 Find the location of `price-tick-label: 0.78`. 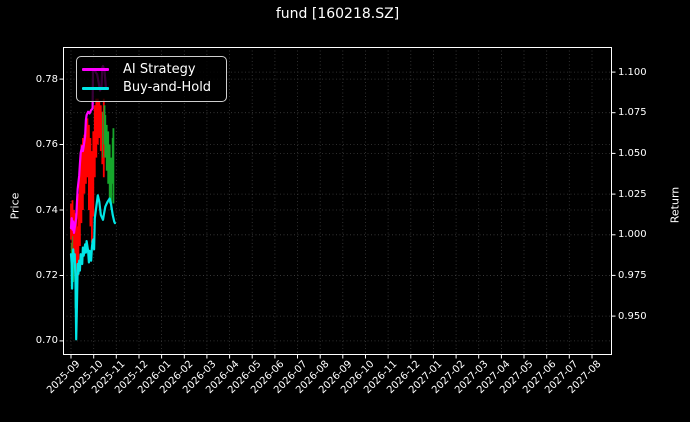

price-tick-label: 0.78 is located at coordinates (46, 79).